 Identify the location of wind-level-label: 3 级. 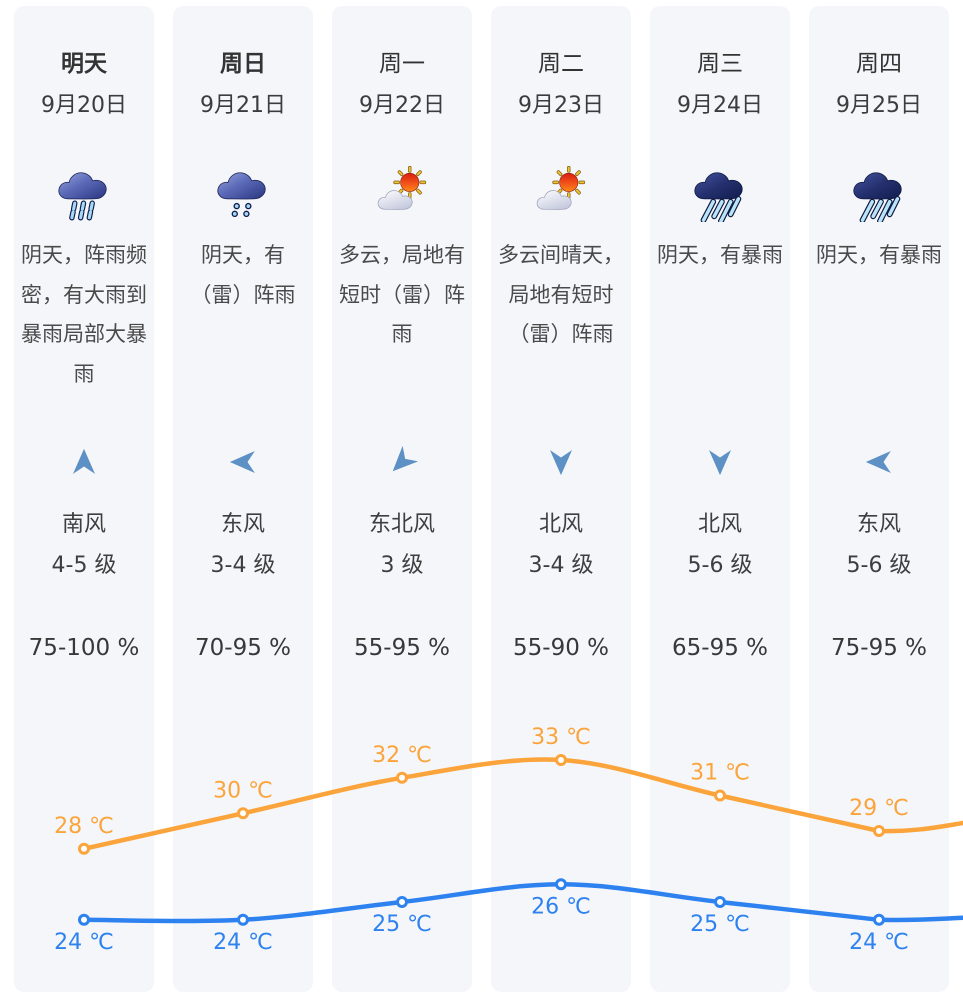
(402, 565).